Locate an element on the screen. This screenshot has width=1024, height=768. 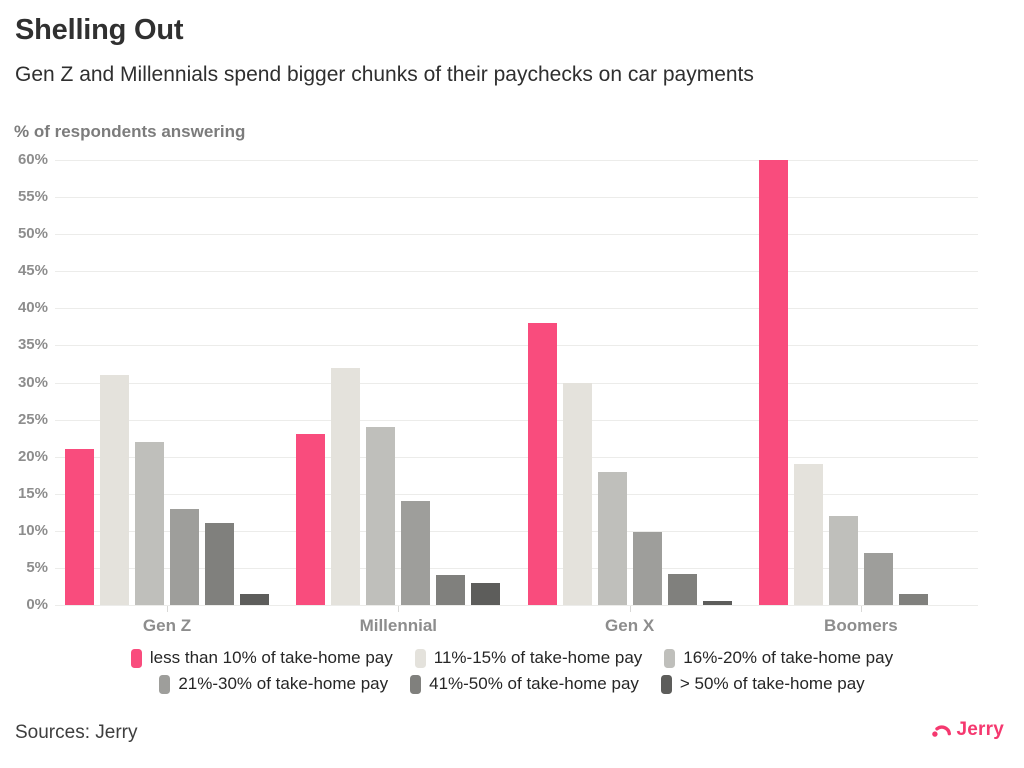
legend-label: 16%-20% of take-home pay is located at coordinates (788, 657).